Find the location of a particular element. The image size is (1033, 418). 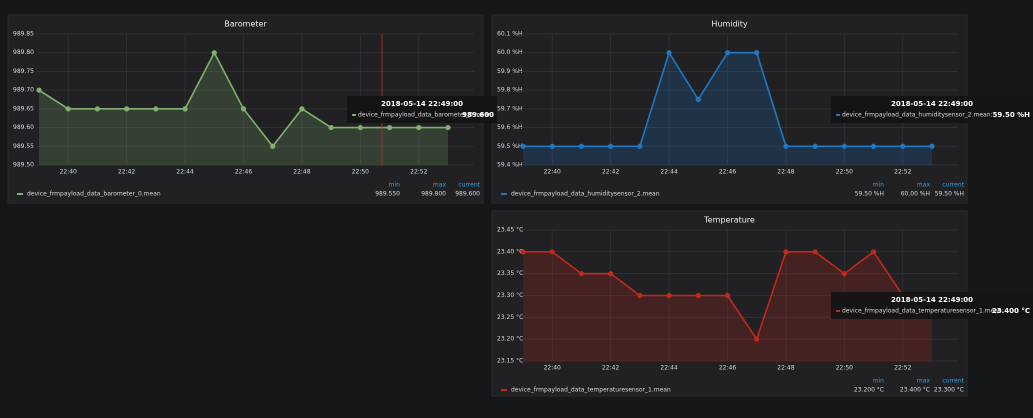

y-tick-label: 989.65 is located at coordinates (23, 108).